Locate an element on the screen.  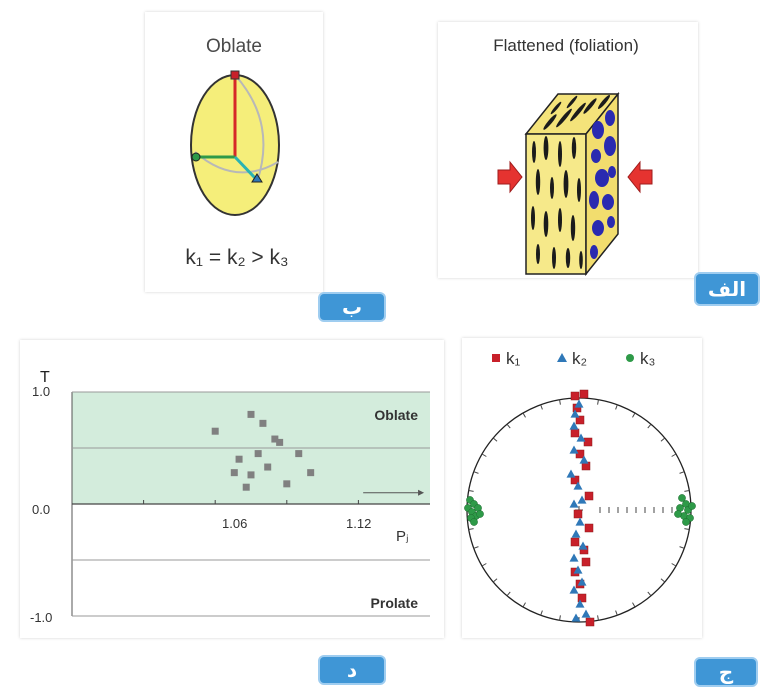
panel-stereonet: k₁ k₂ k₃ is located at coordinates (582, 488).